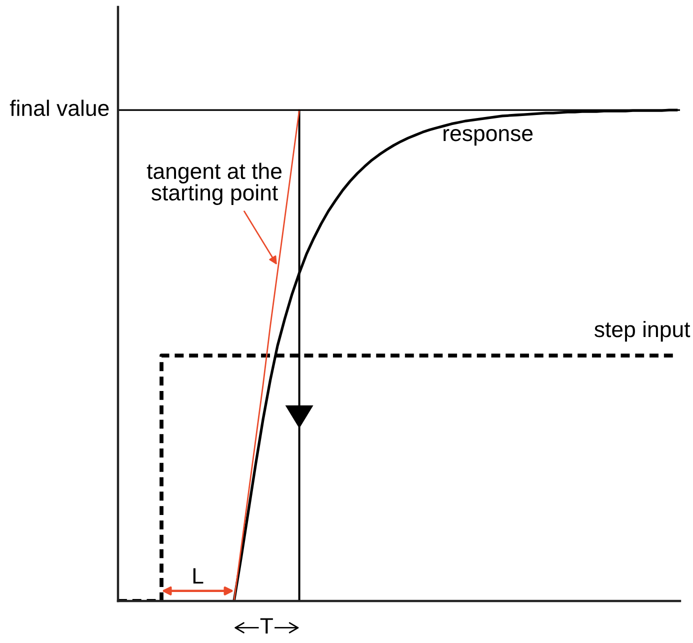 Image resolution: width=693 pixels, height=643 pixels. What do you see at coordinates (198, 576) in the screenshot?
I see `annotation: L` at bounding box center [198, 576].